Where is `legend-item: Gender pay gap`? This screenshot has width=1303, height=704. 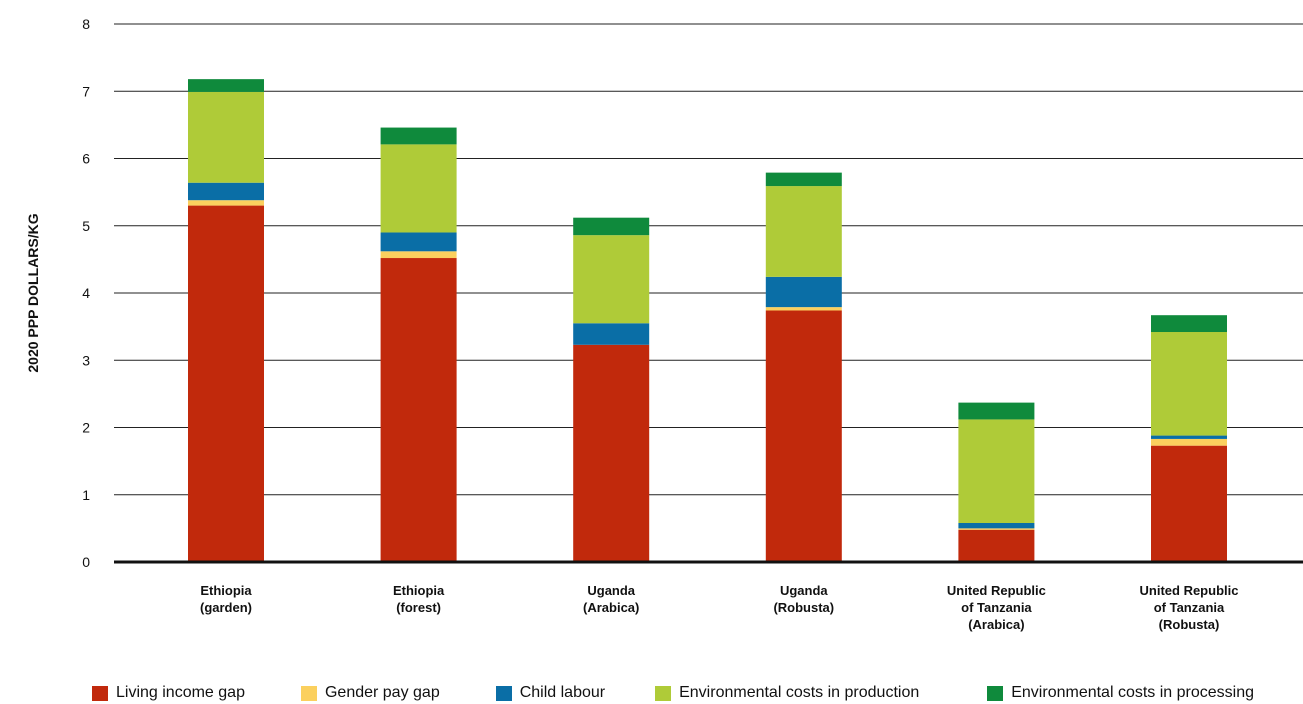 legend-item: Gender pay gap is located at coordinates (370, 693).